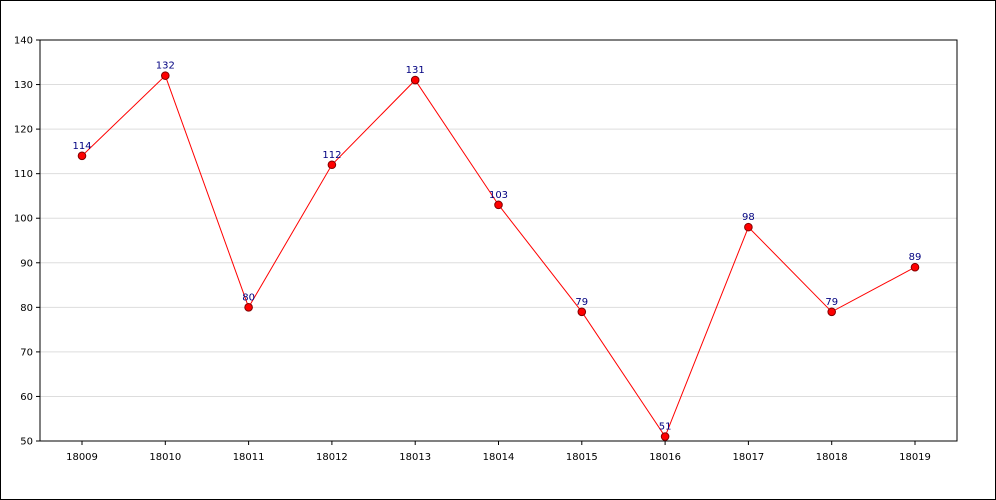 The height and width of the screenshot is (500, 996). What do you see at coordinates (23, 219) in the screenshot?
I see `y-tick-label: 100` at bounding box center [23, 219].